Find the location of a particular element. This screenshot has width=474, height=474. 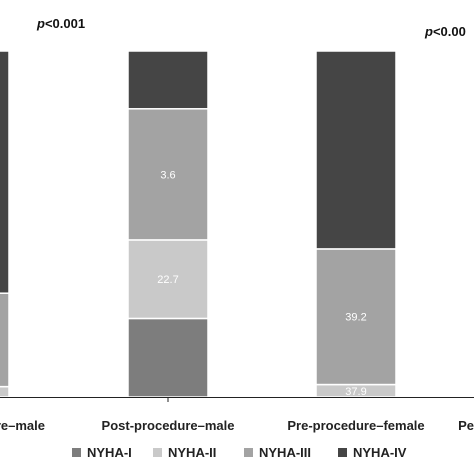

p-value-annotation: p<0.001 is located at coordinates (60, 23).